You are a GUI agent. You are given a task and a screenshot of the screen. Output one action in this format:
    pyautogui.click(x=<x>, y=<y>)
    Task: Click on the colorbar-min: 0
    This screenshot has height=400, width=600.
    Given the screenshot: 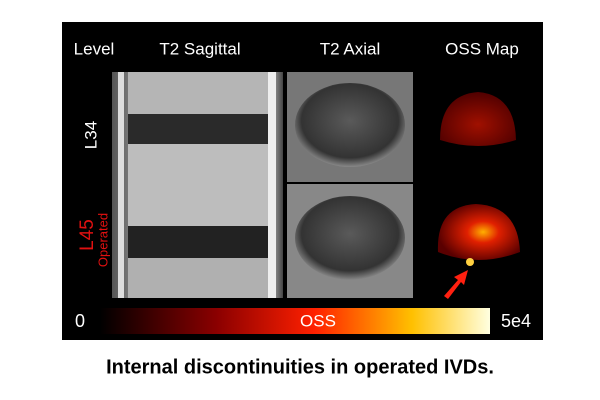 What is the action you would take?
    pyautogui.click(x=80, y=321)
    